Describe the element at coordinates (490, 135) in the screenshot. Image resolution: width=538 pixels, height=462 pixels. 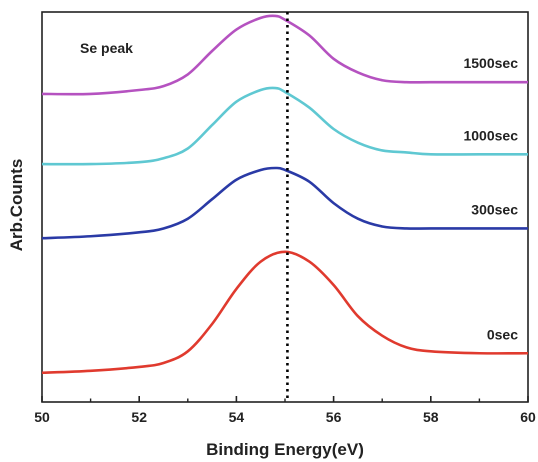
I see `series-label-1000sec: 1000sec` at that location.